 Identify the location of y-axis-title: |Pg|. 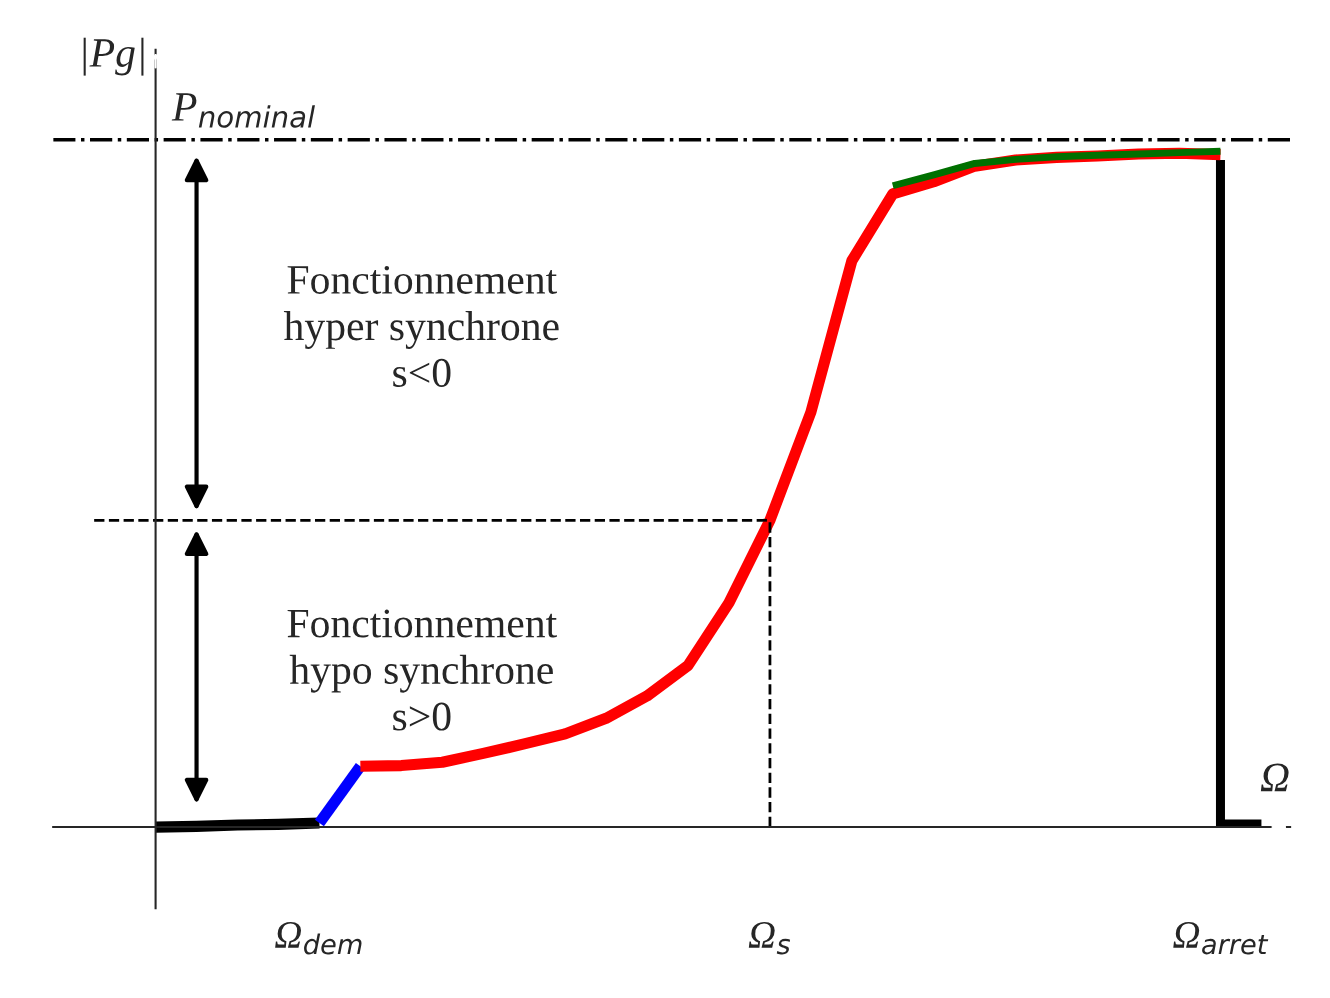
(113, 56).